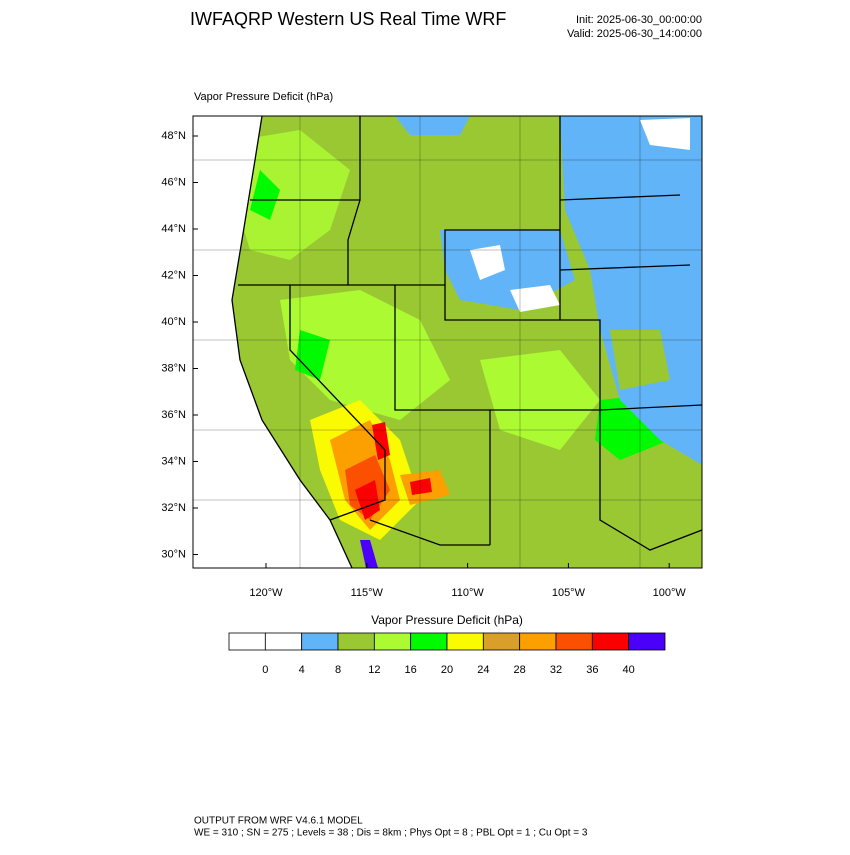  What do you see at coordinates (265, 670) in the screenshot?
I see `colorbar-label: 0` at bounding box center [265, 670].